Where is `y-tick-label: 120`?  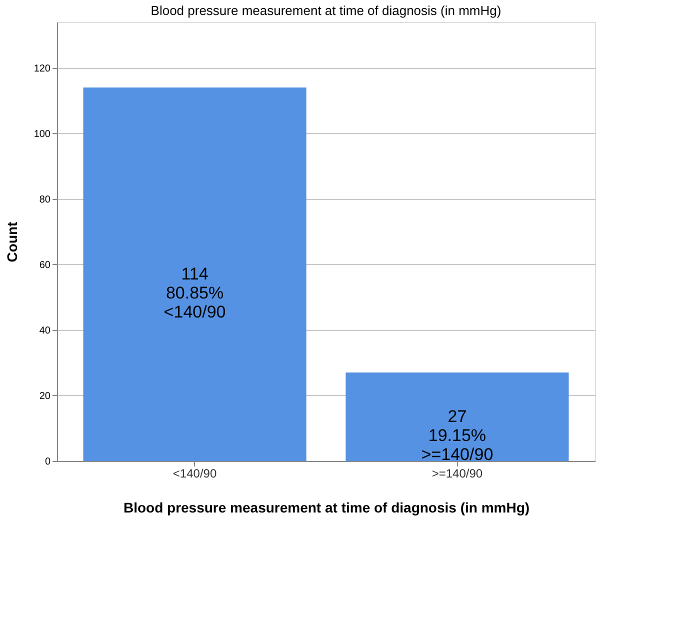 y-tick-label: 120 is located at coordinates (42, 68).